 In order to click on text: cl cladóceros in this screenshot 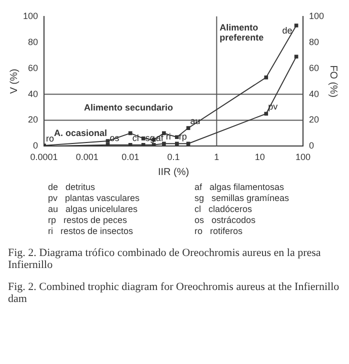, I will do `click(224, 209)`.